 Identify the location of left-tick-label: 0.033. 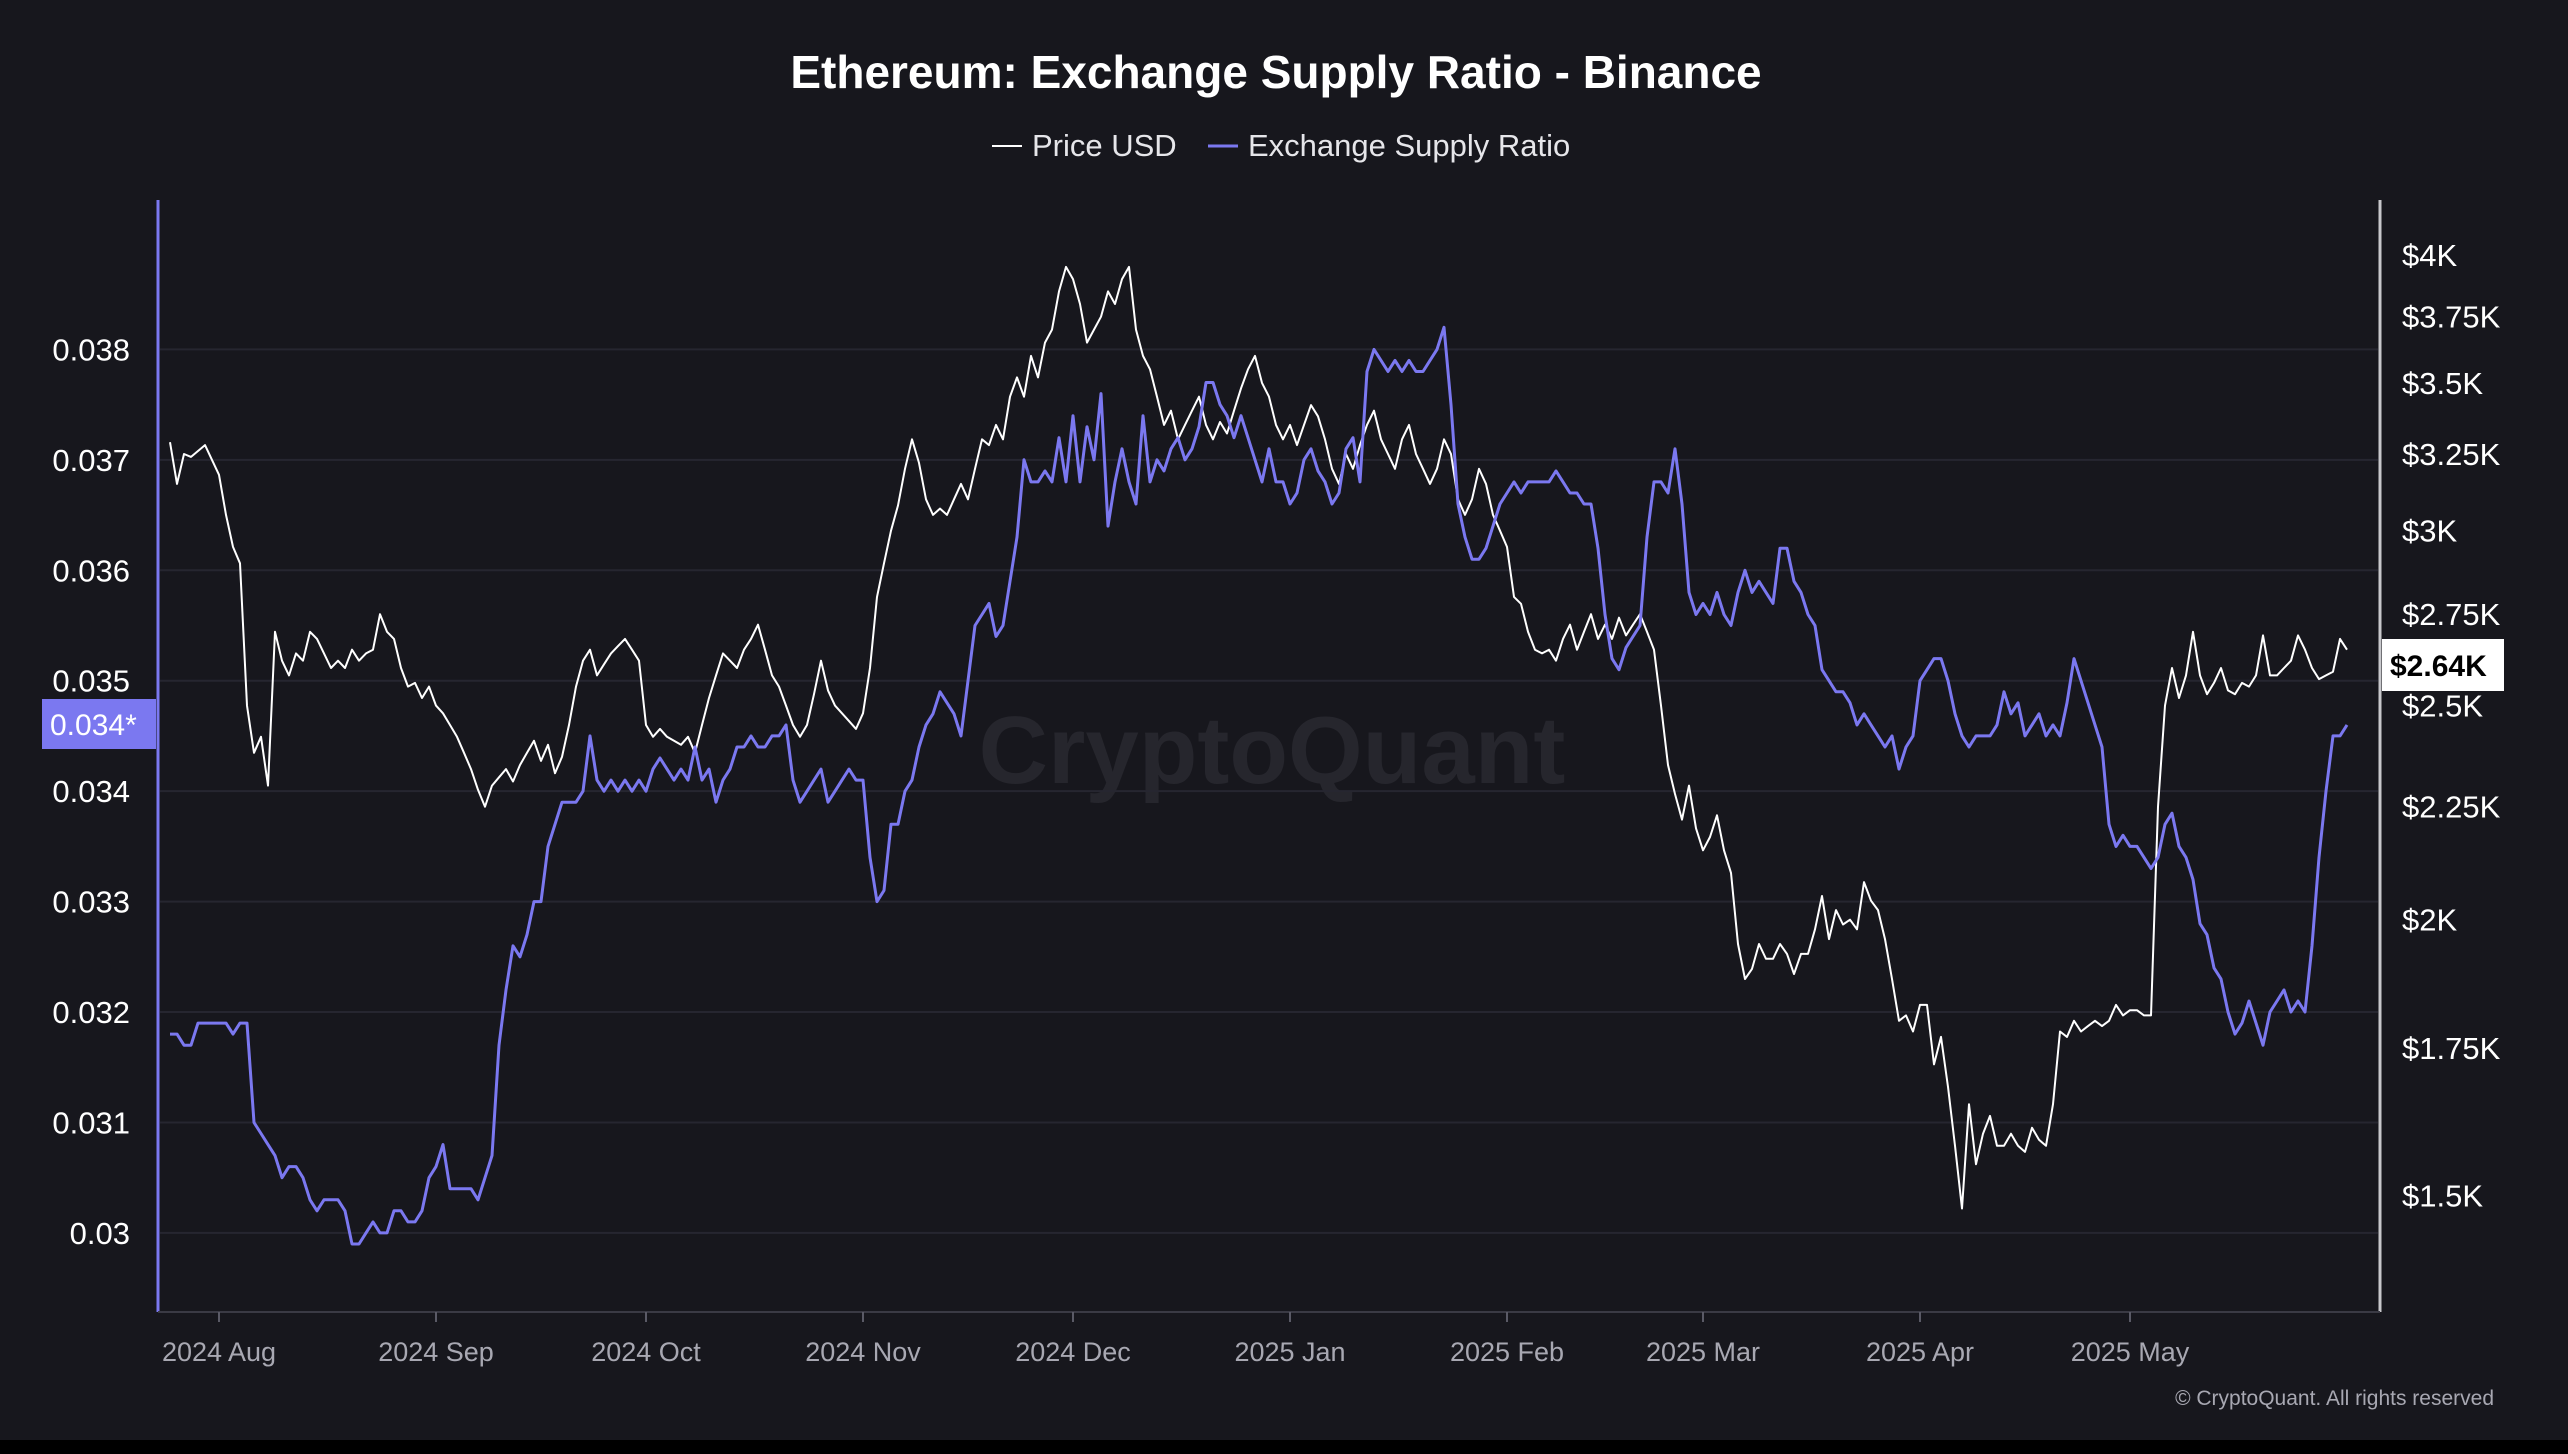
(91, 902).